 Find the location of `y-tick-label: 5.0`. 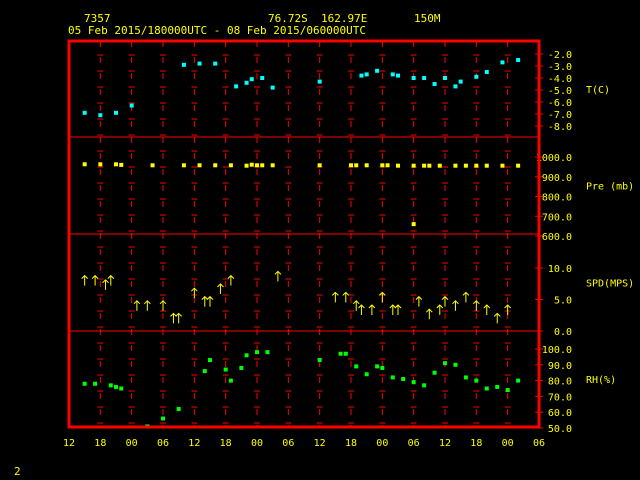

y-tick-label: 5.0 is located at coordinates (563, 301).